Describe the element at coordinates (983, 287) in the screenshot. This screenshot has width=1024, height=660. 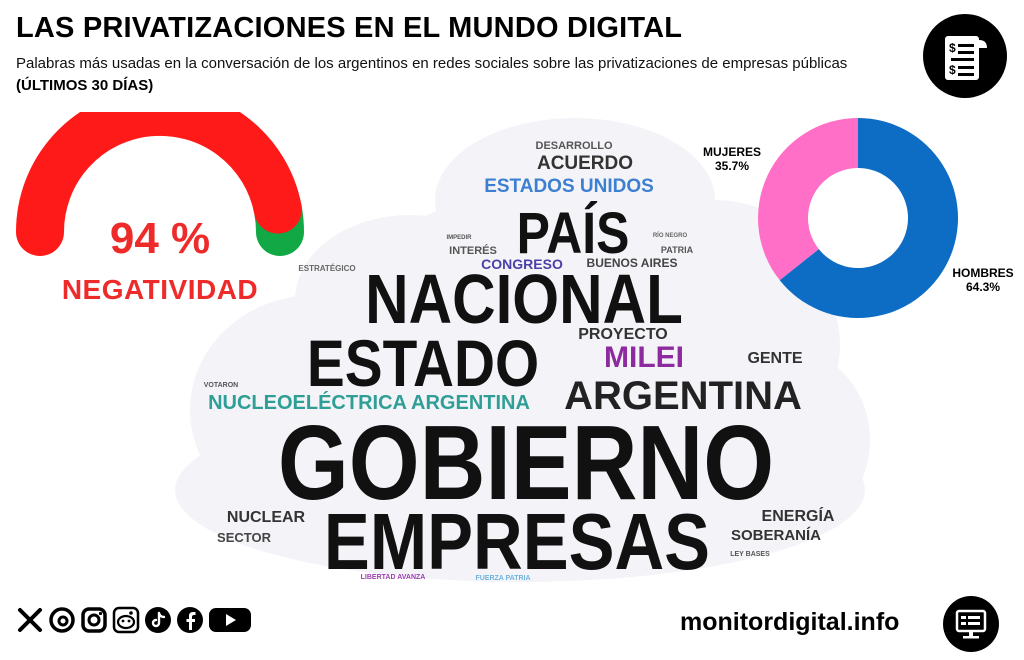
I see `donut-value-hombres: 64.3%` at that location.